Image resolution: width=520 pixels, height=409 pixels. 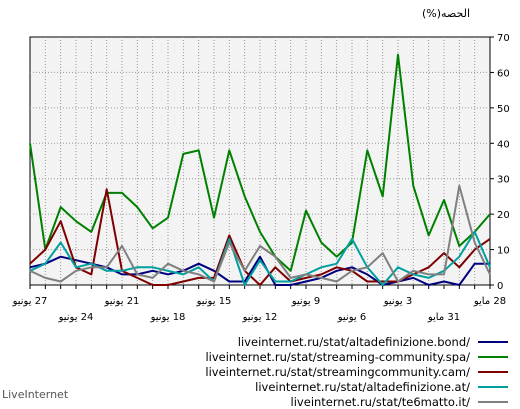 I want to click on legend-item-altadefinizione-at: liveinternet.ru/stat/altadefinizione.at/, so click(x=288, y=386).